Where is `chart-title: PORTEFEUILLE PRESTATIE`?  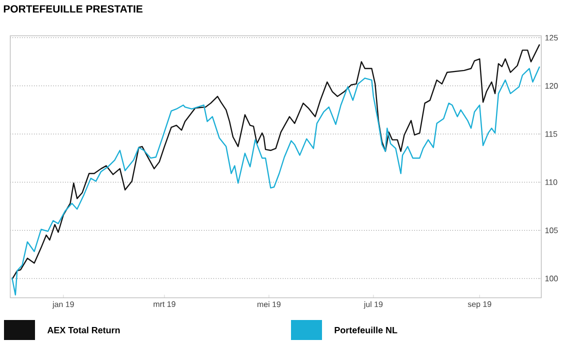
chart-title: PORTEFEUILLE PRESTATIE is located at coordinates (73, 9).